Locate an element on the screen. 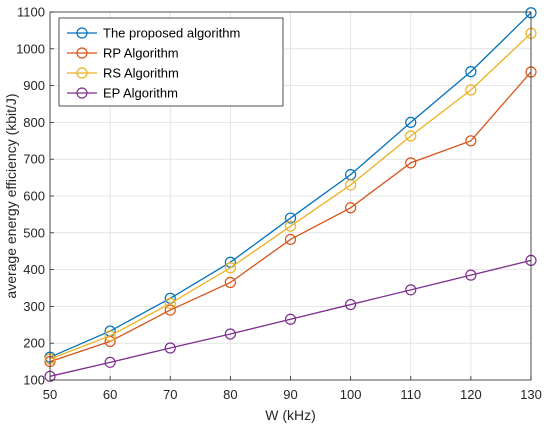 This screenshot has width=550, height=431. y-tick-label: 100 is located at coordinates (34, 380).